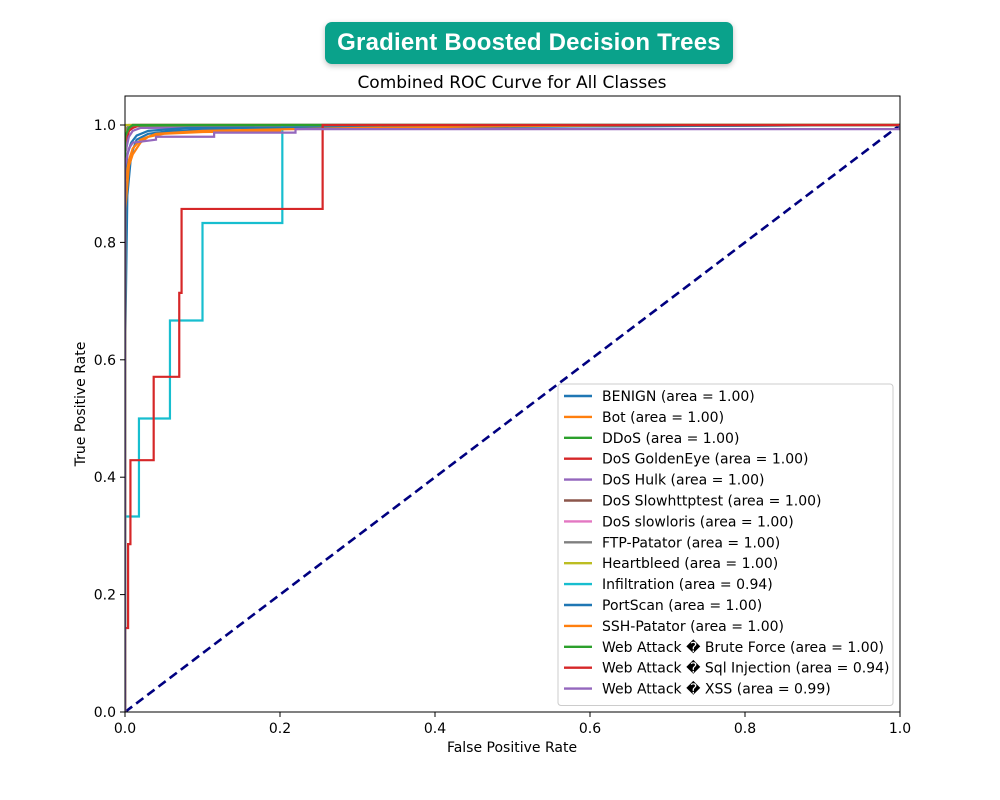  What do you see at coordinates (81, 405) in the screenshot?
I see `y-axis-label: True Positive Rate` at bounding box center [81, 405].